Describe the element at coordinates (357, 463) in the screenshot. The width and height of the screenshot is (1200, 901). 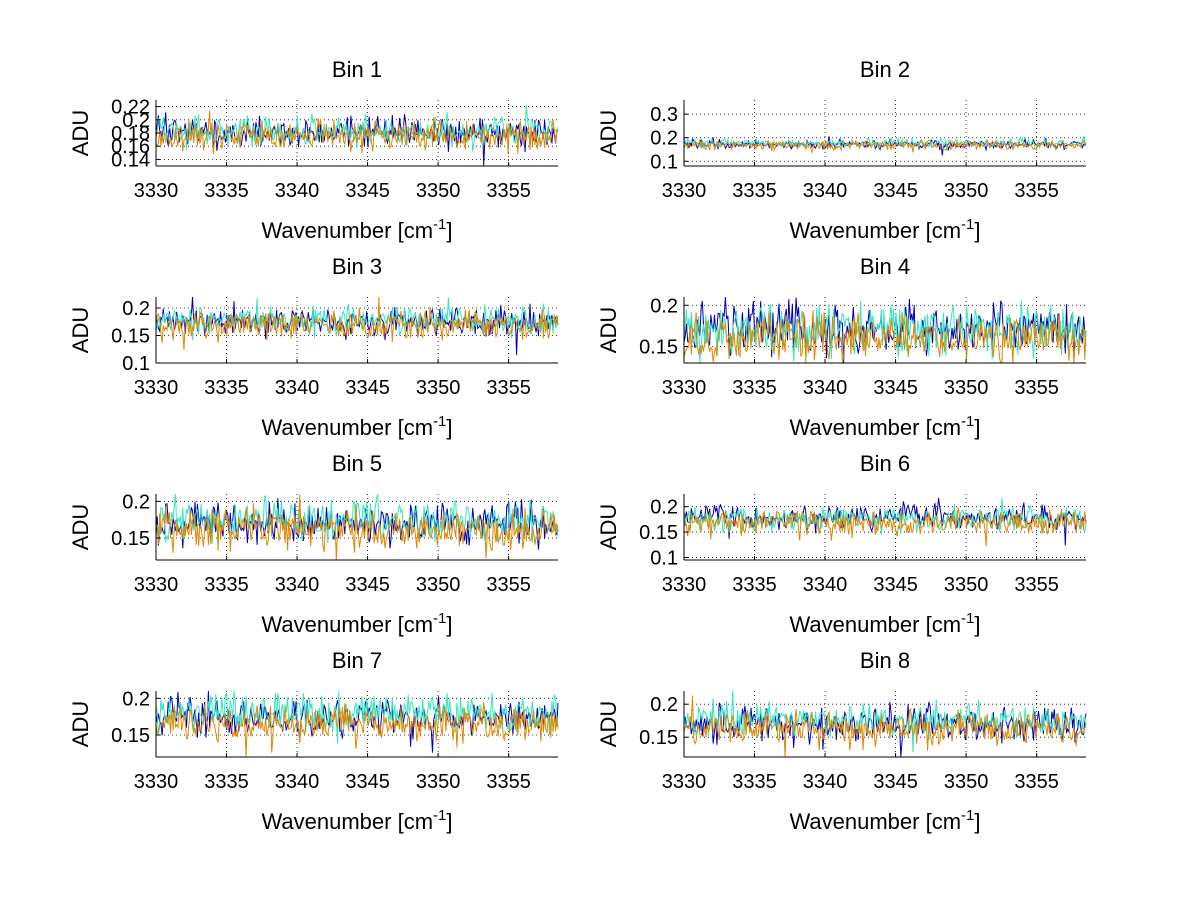
I see `subplot-title: Bin 5` at that location.